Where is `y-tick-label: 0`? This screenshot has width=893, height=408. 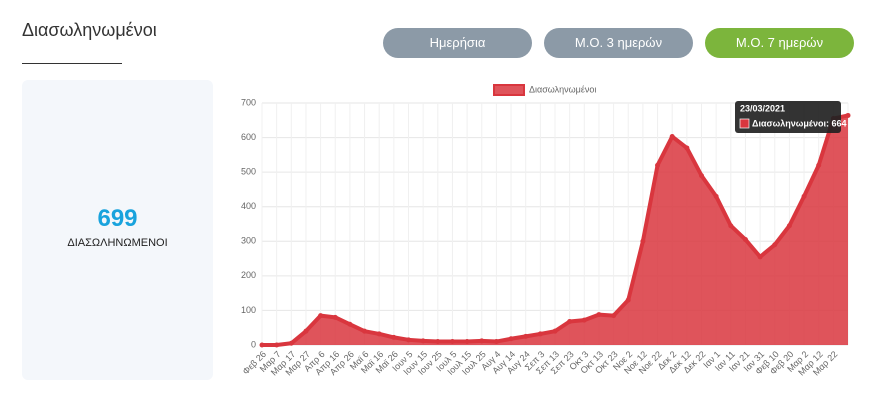 y-tick-label: 0 is located at coordinates (253, 344).